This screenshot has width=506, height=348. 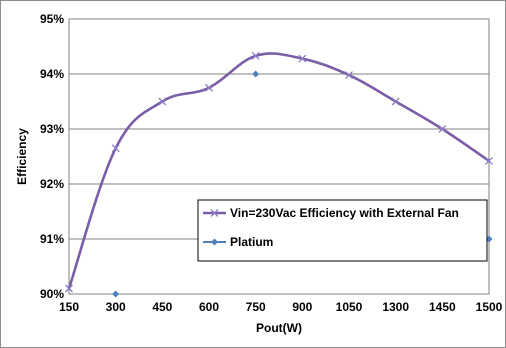 I want to click on y-tick-label: 91%, so click(x=52, y=239).